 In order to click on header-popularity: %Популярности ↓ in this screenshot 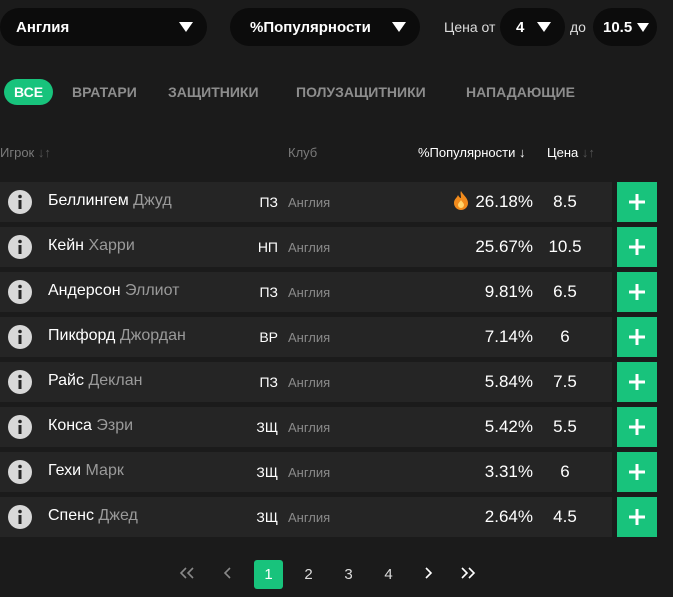, I will do `click(472, 152)`.